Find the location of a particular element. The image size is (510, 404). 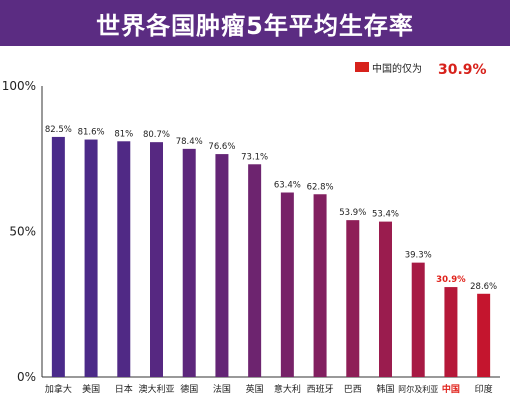

legend-note-value: 30.9% is located at coordinates (462, 70).